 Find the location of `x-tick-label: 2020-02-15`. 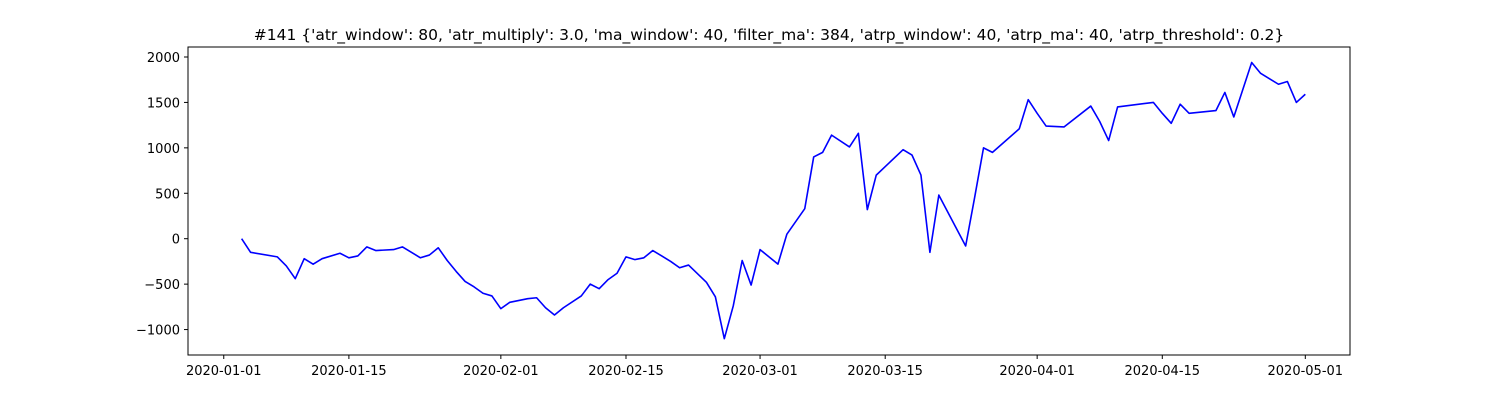

x-tick-label: 2020-02-15 is located at coordinates (626, 371).